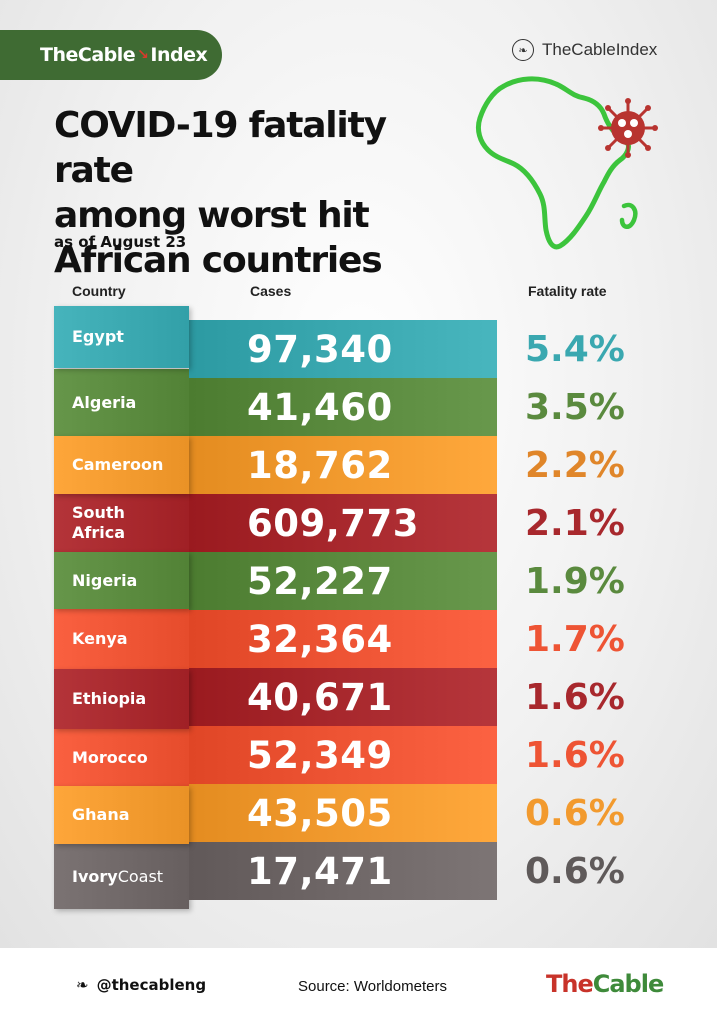  Describe the element at coordinates (372, 986) in the screenshot. I see `source-note: Source: Worldometers` at that location.